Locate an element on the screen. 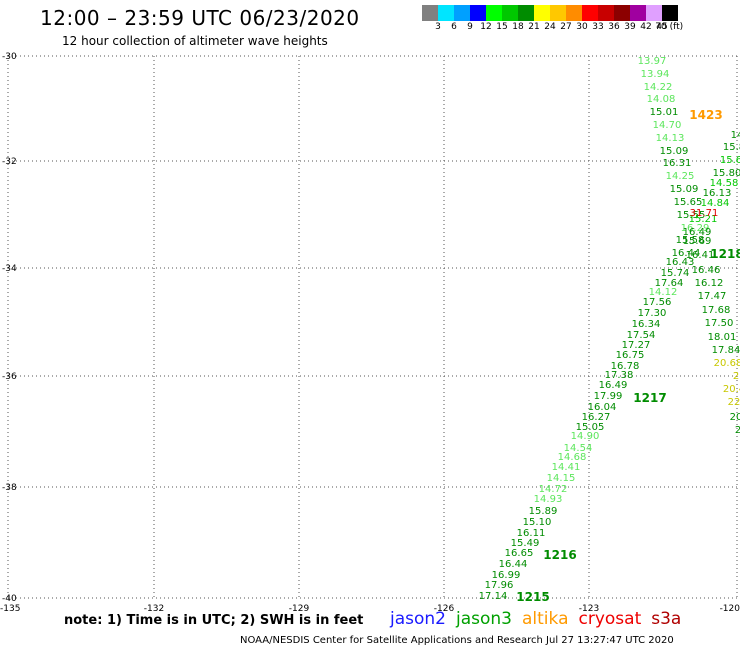 Image resolution: width=740 pixels, height=650 pixels. wave-height-value: 15.6 is located at coordinates (730, 160).